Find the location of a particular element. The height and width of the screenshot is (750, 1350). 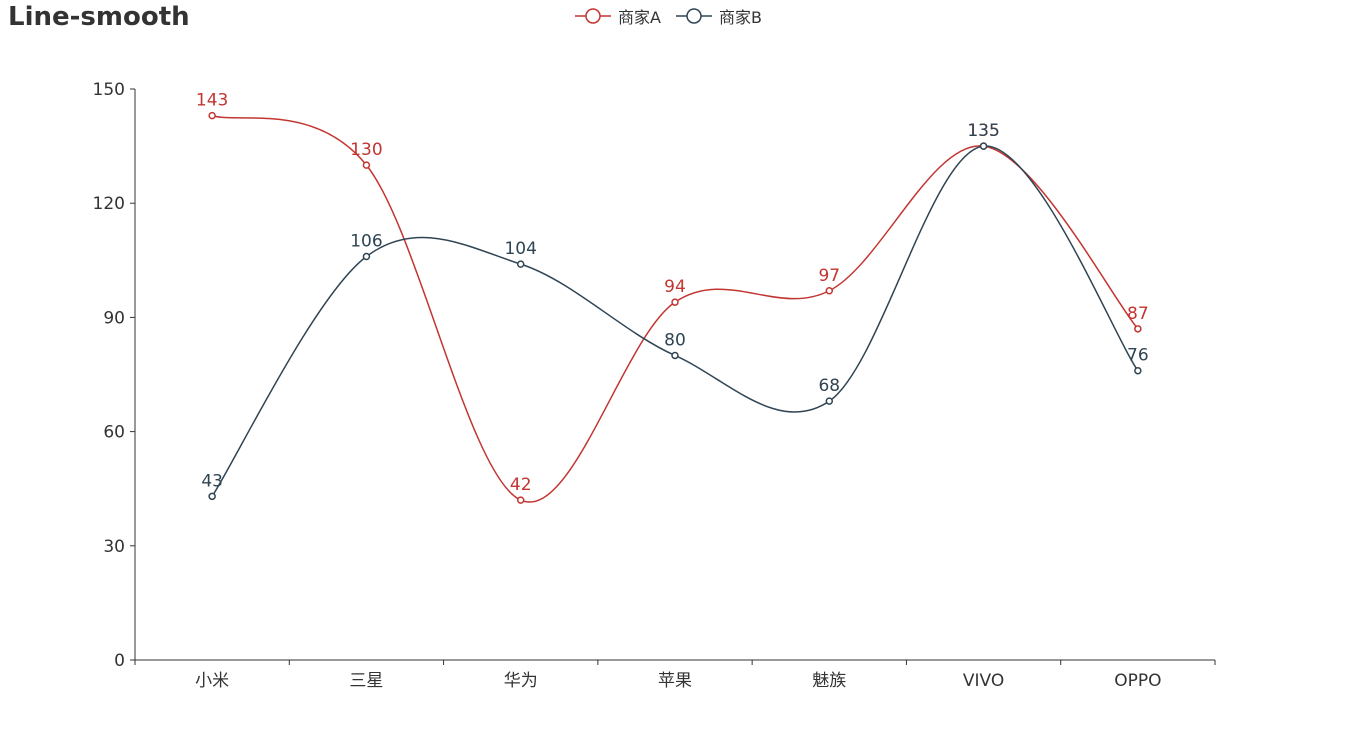

legend-item-series-b: 商家B is located at coordinates (718, 16).